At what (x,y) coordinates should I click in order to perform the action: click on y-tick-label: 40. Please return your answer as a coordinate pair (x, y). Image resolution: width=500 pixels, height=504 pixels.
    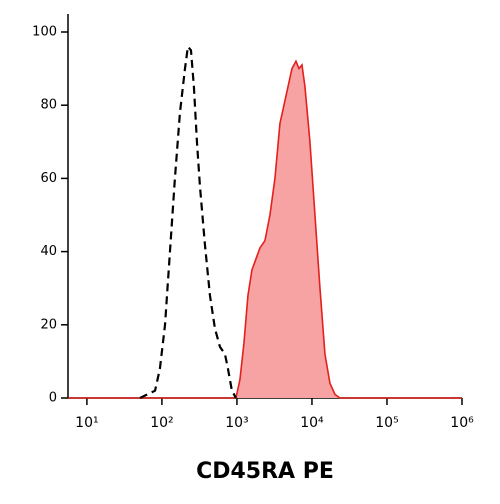
    Looking at the image, I should click on (48, 251).